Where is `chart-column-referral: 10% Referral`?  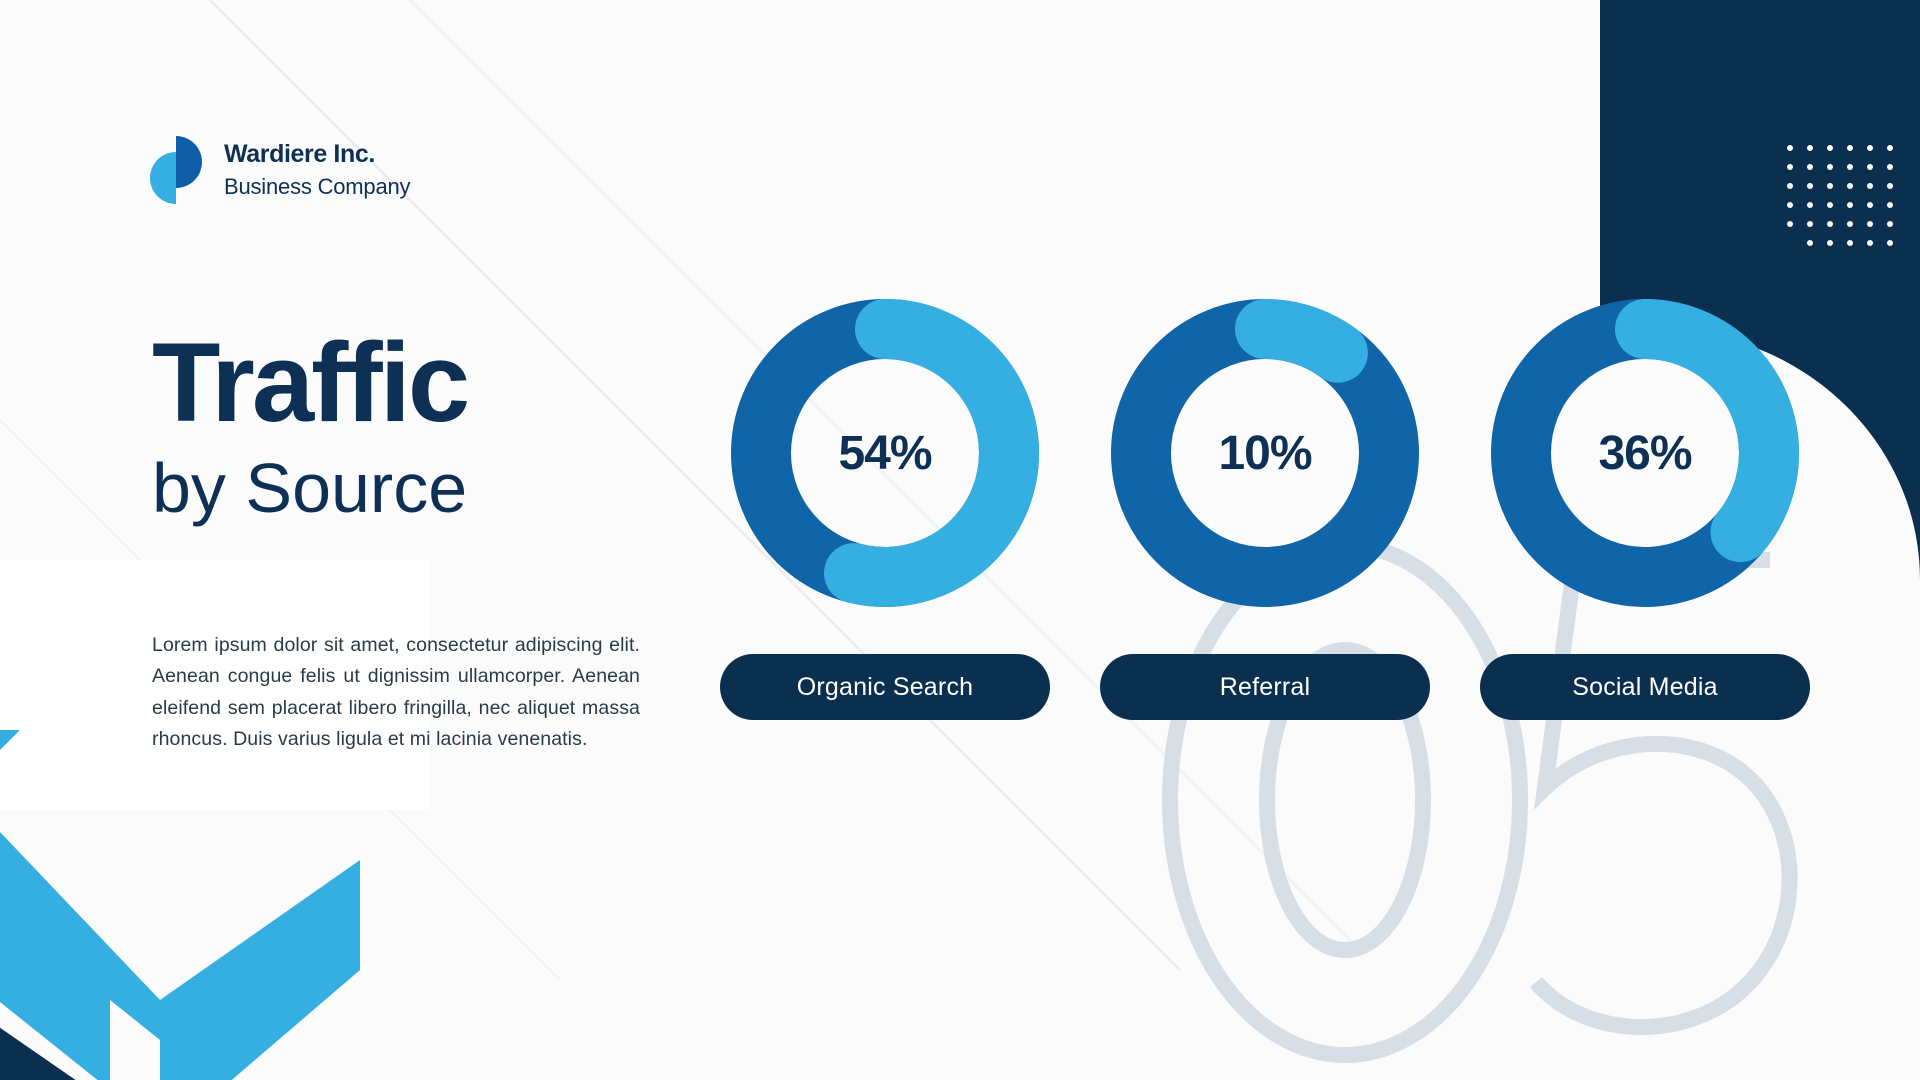
chart-column-referral: 10% Referral is located at coordinates (1265, 509).